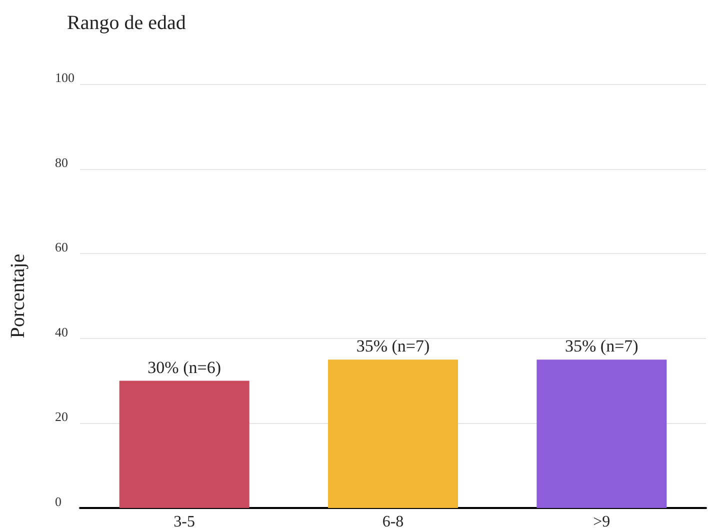  I want to click on data-label: 30% (n=6), so click(184, 367).